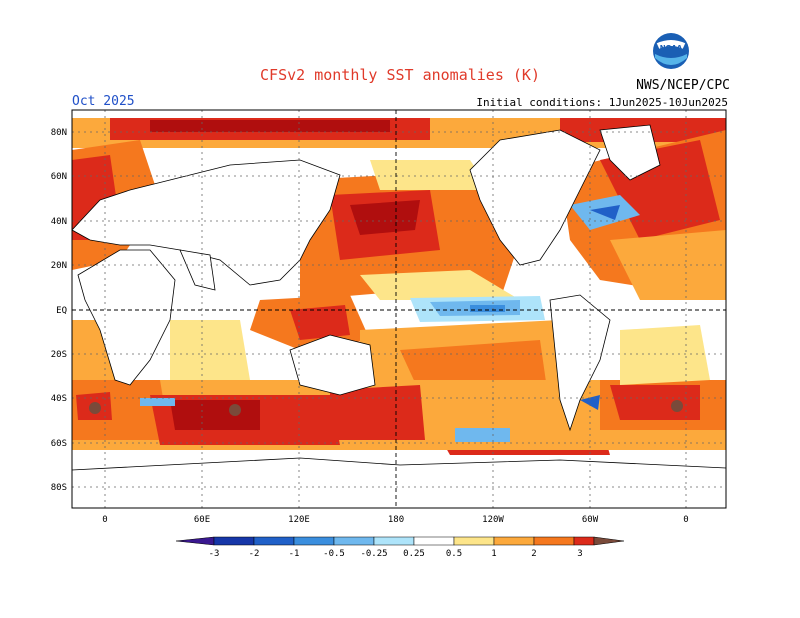  I want to click on lat-label: 40S, so click(59, 399).